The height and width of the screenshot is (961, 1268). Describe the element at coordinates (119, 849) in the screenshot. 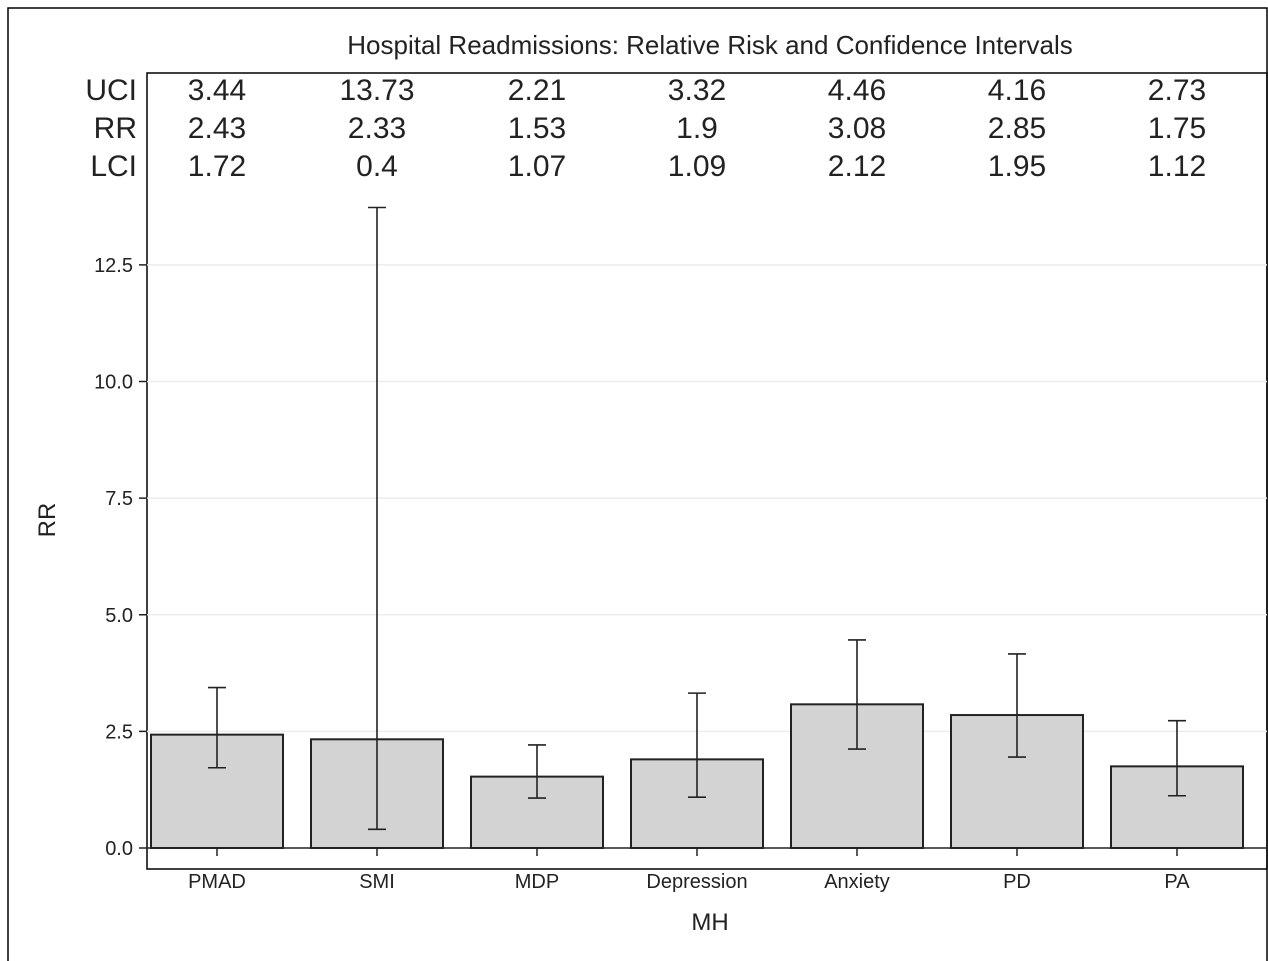

I see `y-tick-label: 0.0` at that location.